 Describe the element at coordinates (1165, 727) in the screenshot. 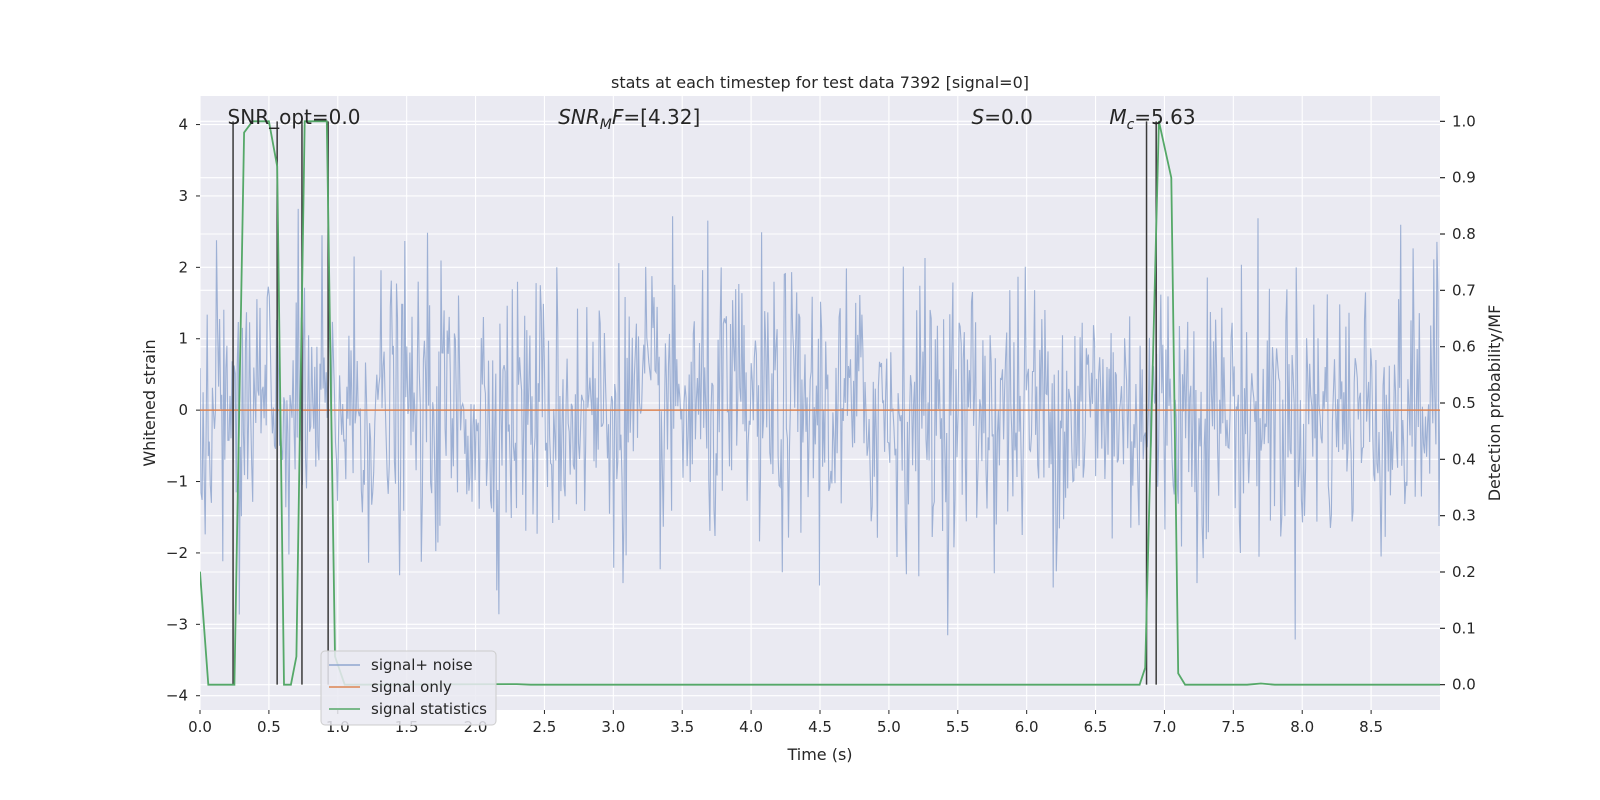

I see `x-tick-label-14: 7.0` at that location.